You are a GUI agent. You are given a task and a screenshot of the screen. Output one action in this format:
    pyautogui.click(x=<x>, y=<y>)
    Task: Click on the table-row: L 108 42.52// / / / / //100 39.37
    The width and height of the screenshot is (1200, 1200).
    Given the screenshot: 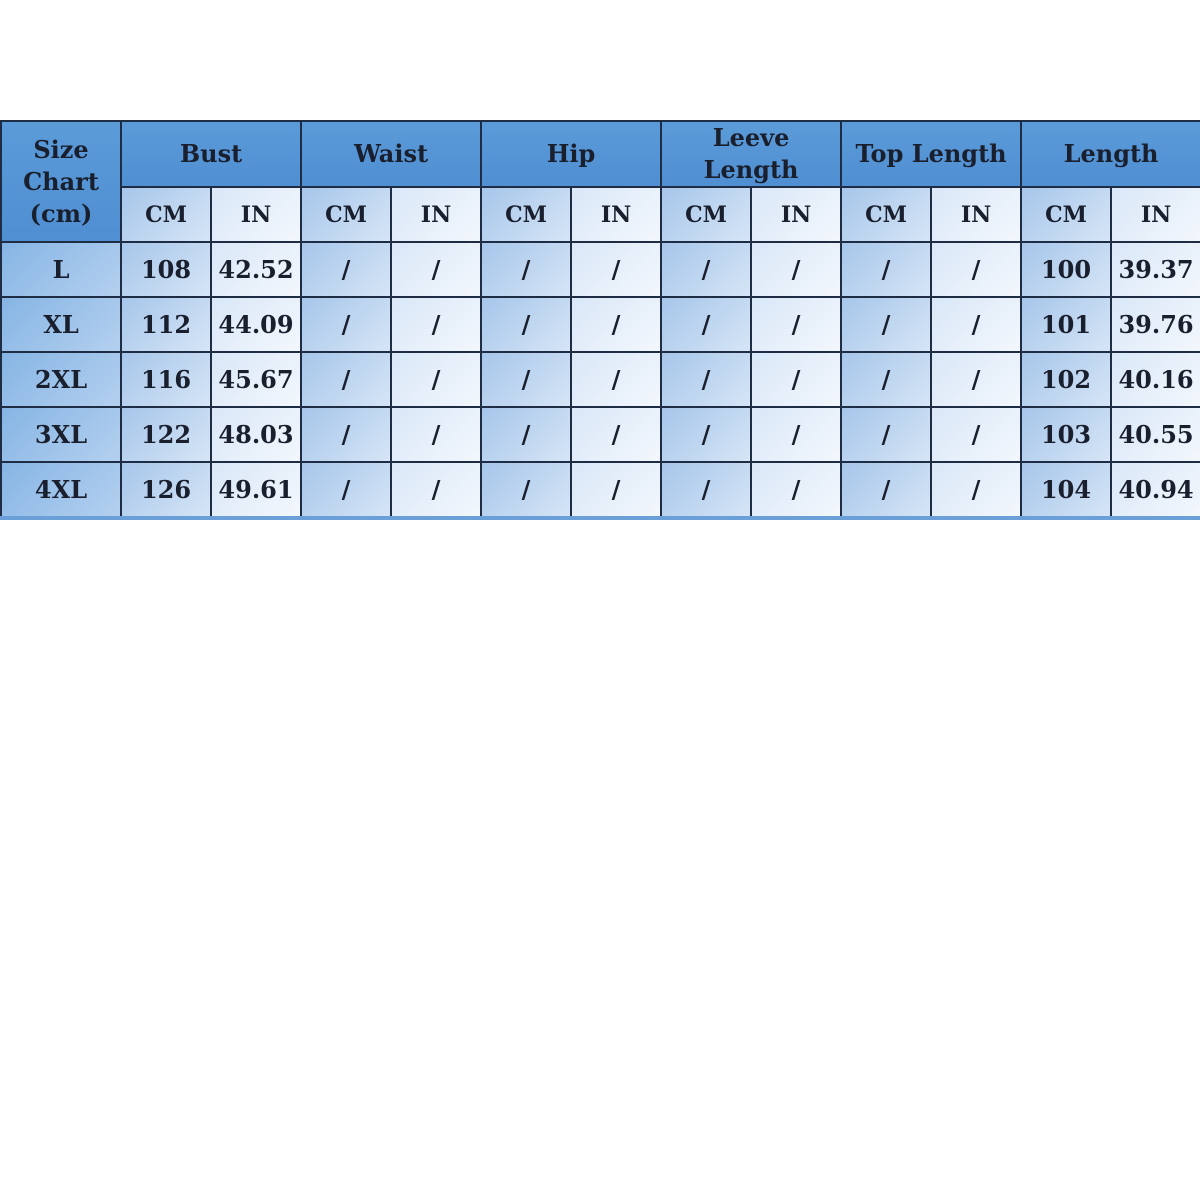 What is the action you would take?
    pyautogui.click(x=600, y=269)
    